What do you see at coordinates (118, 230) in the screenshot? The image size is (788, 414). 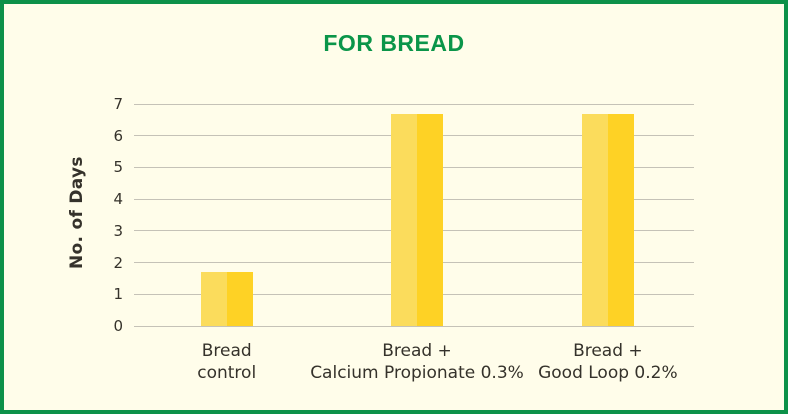 I see `y-tick-label: 3` at bounding box center [118, 230].